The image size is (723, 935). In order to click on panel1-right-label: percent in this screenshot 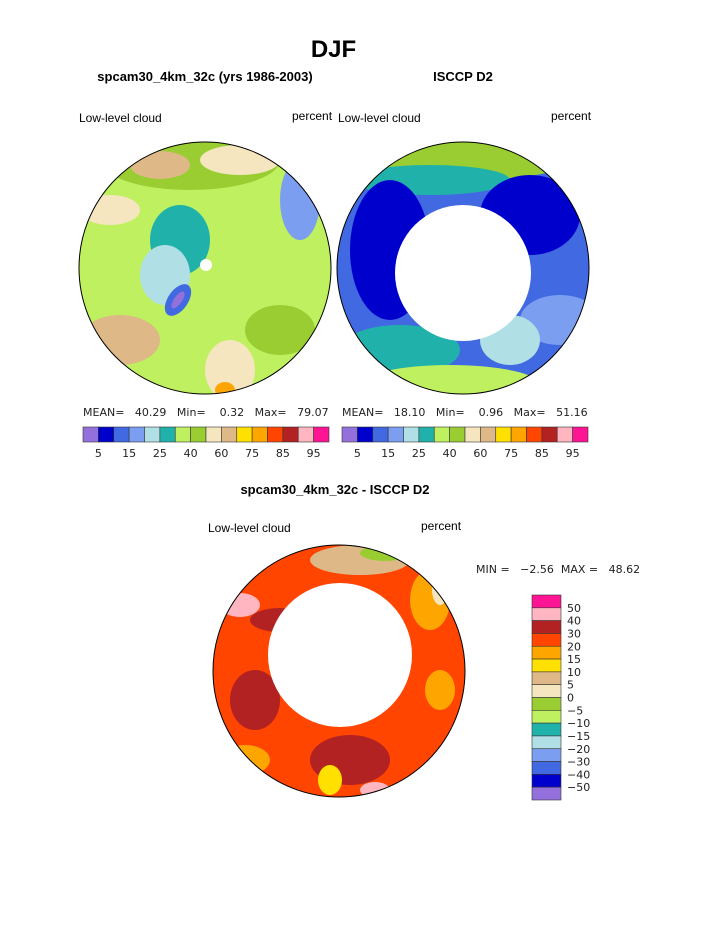, I will do `click(312, 116)`.